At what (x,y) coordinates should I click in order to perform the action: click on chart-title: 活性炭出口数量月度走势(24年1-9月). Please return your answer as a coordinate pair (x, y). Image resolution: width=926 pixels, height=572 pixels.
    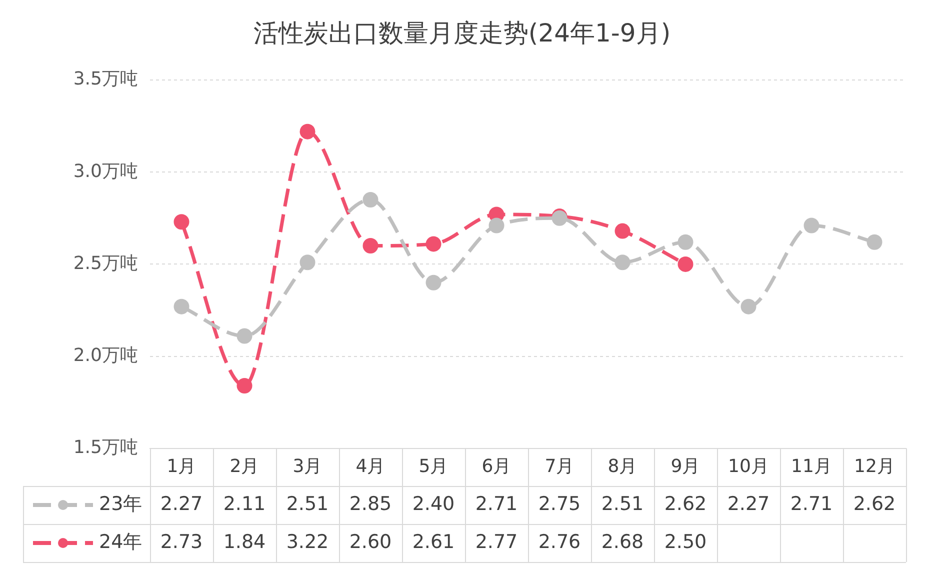
    Looking at the image, I should click on (462, 33).